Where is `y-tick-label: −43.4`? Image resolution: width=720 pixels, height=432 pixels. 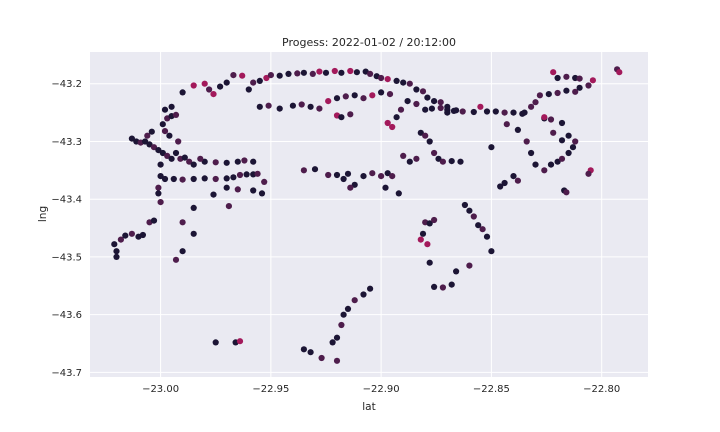
y-tick-label: −43.4 is located at coordinates (66, 200).